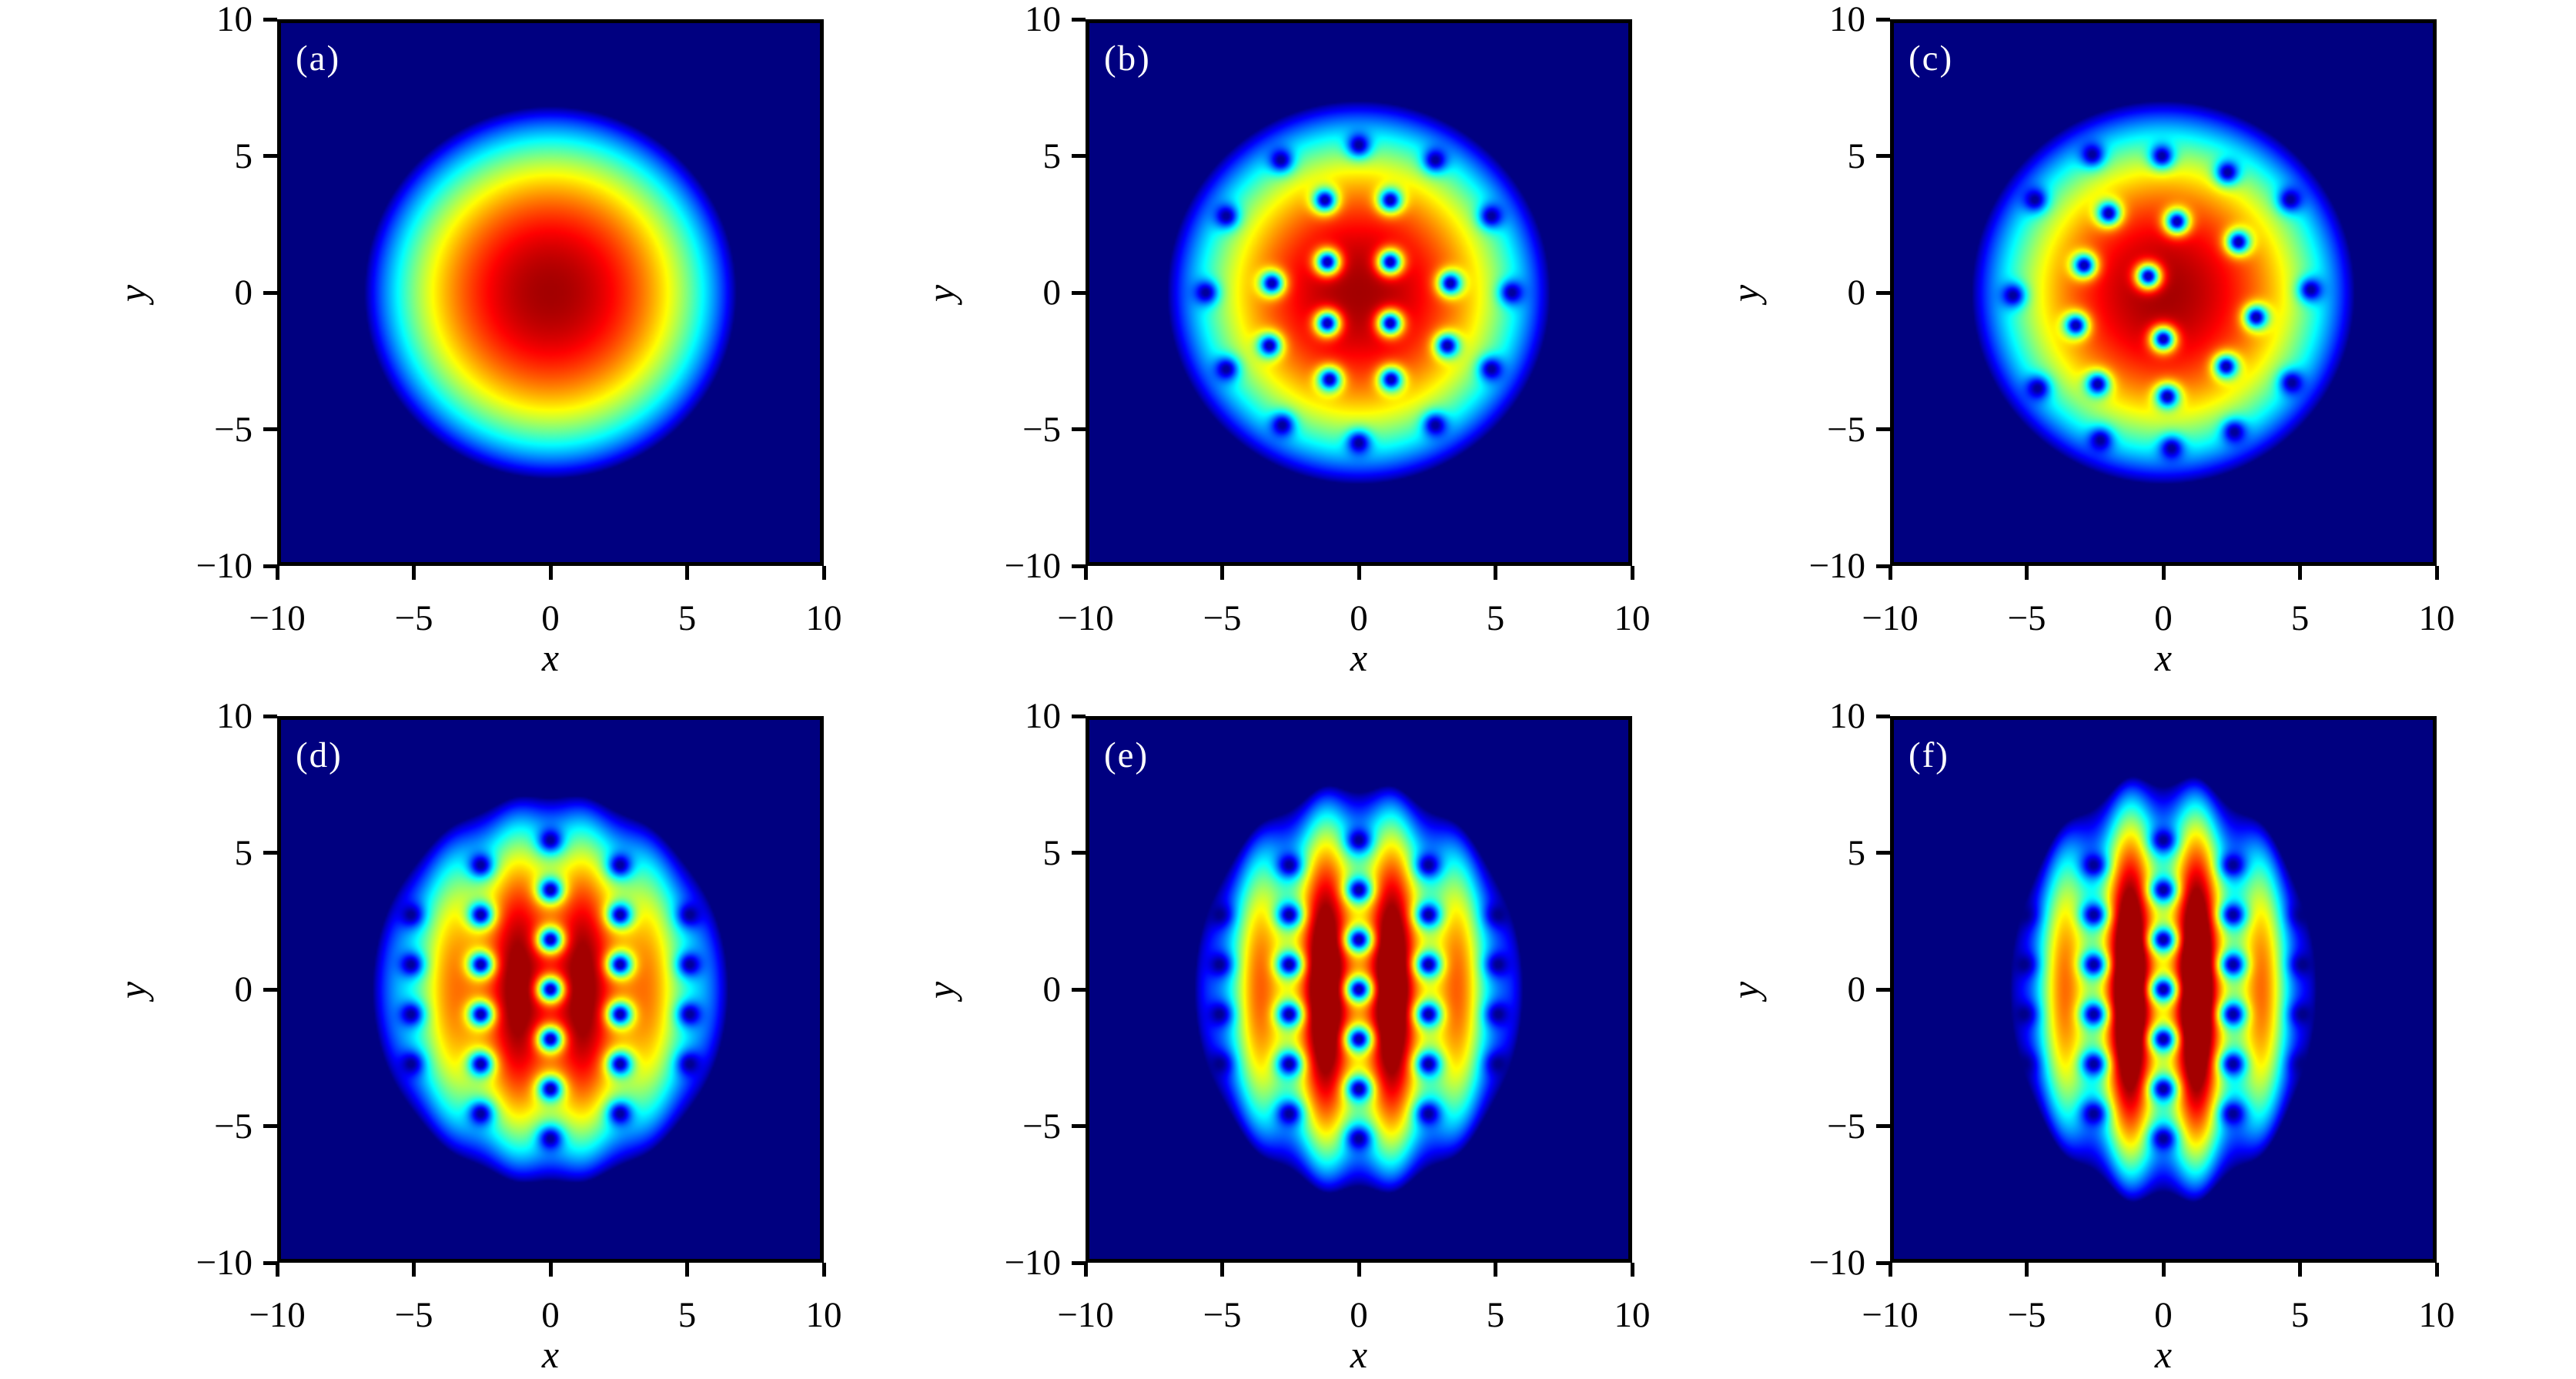  I want to click on panel-label-c: (c), so click(1932, 58).